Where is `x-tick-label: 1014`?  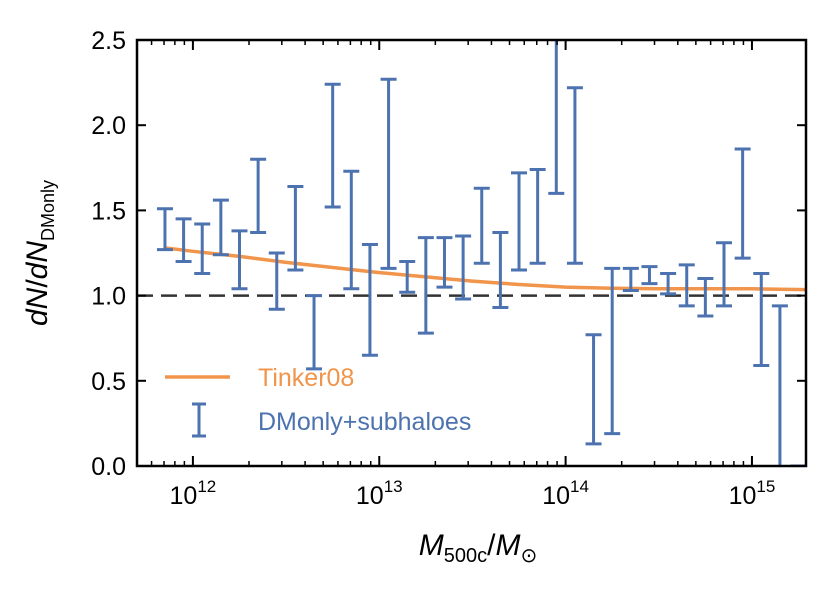 x-tick-label: 1014 is located at coordinates (565, 493).